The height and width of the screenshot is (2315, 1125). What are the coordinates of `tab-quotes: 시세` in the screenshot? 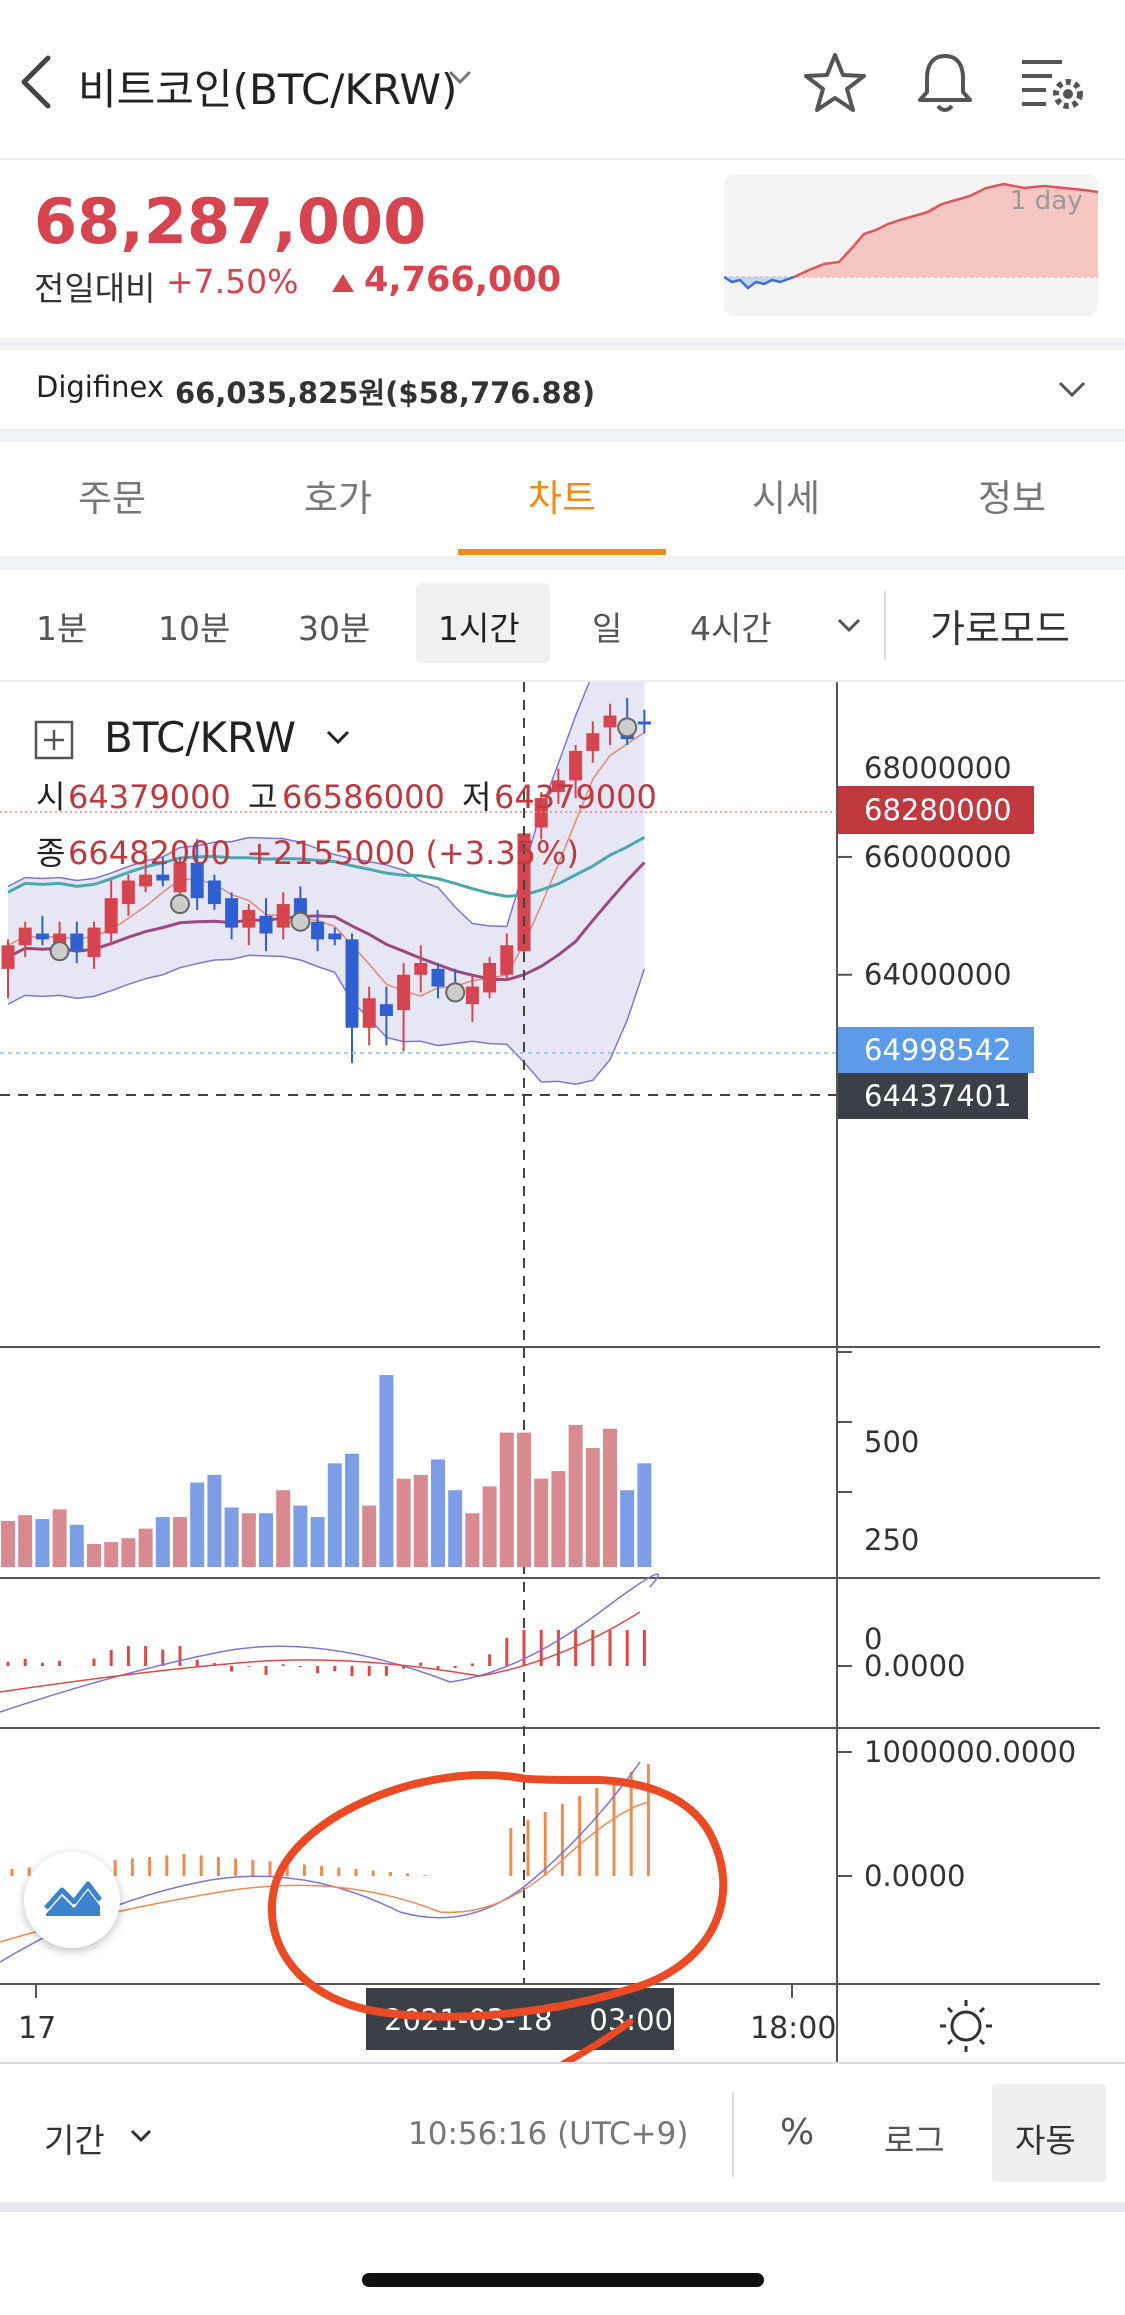 It's located at (786, 498).